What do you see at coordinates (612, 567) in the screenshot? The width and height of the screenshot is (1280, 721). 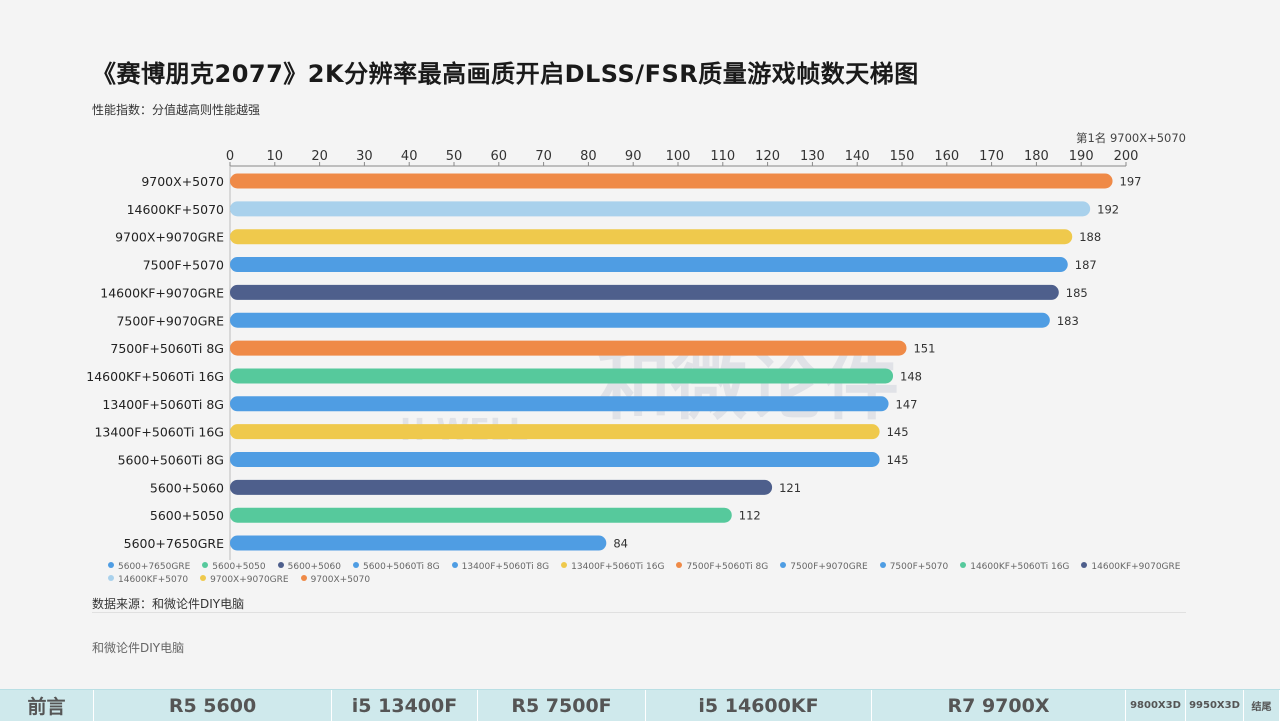 I see `legend-item: 13400F+5060Ti 16G` at bounding box center [612, 567].